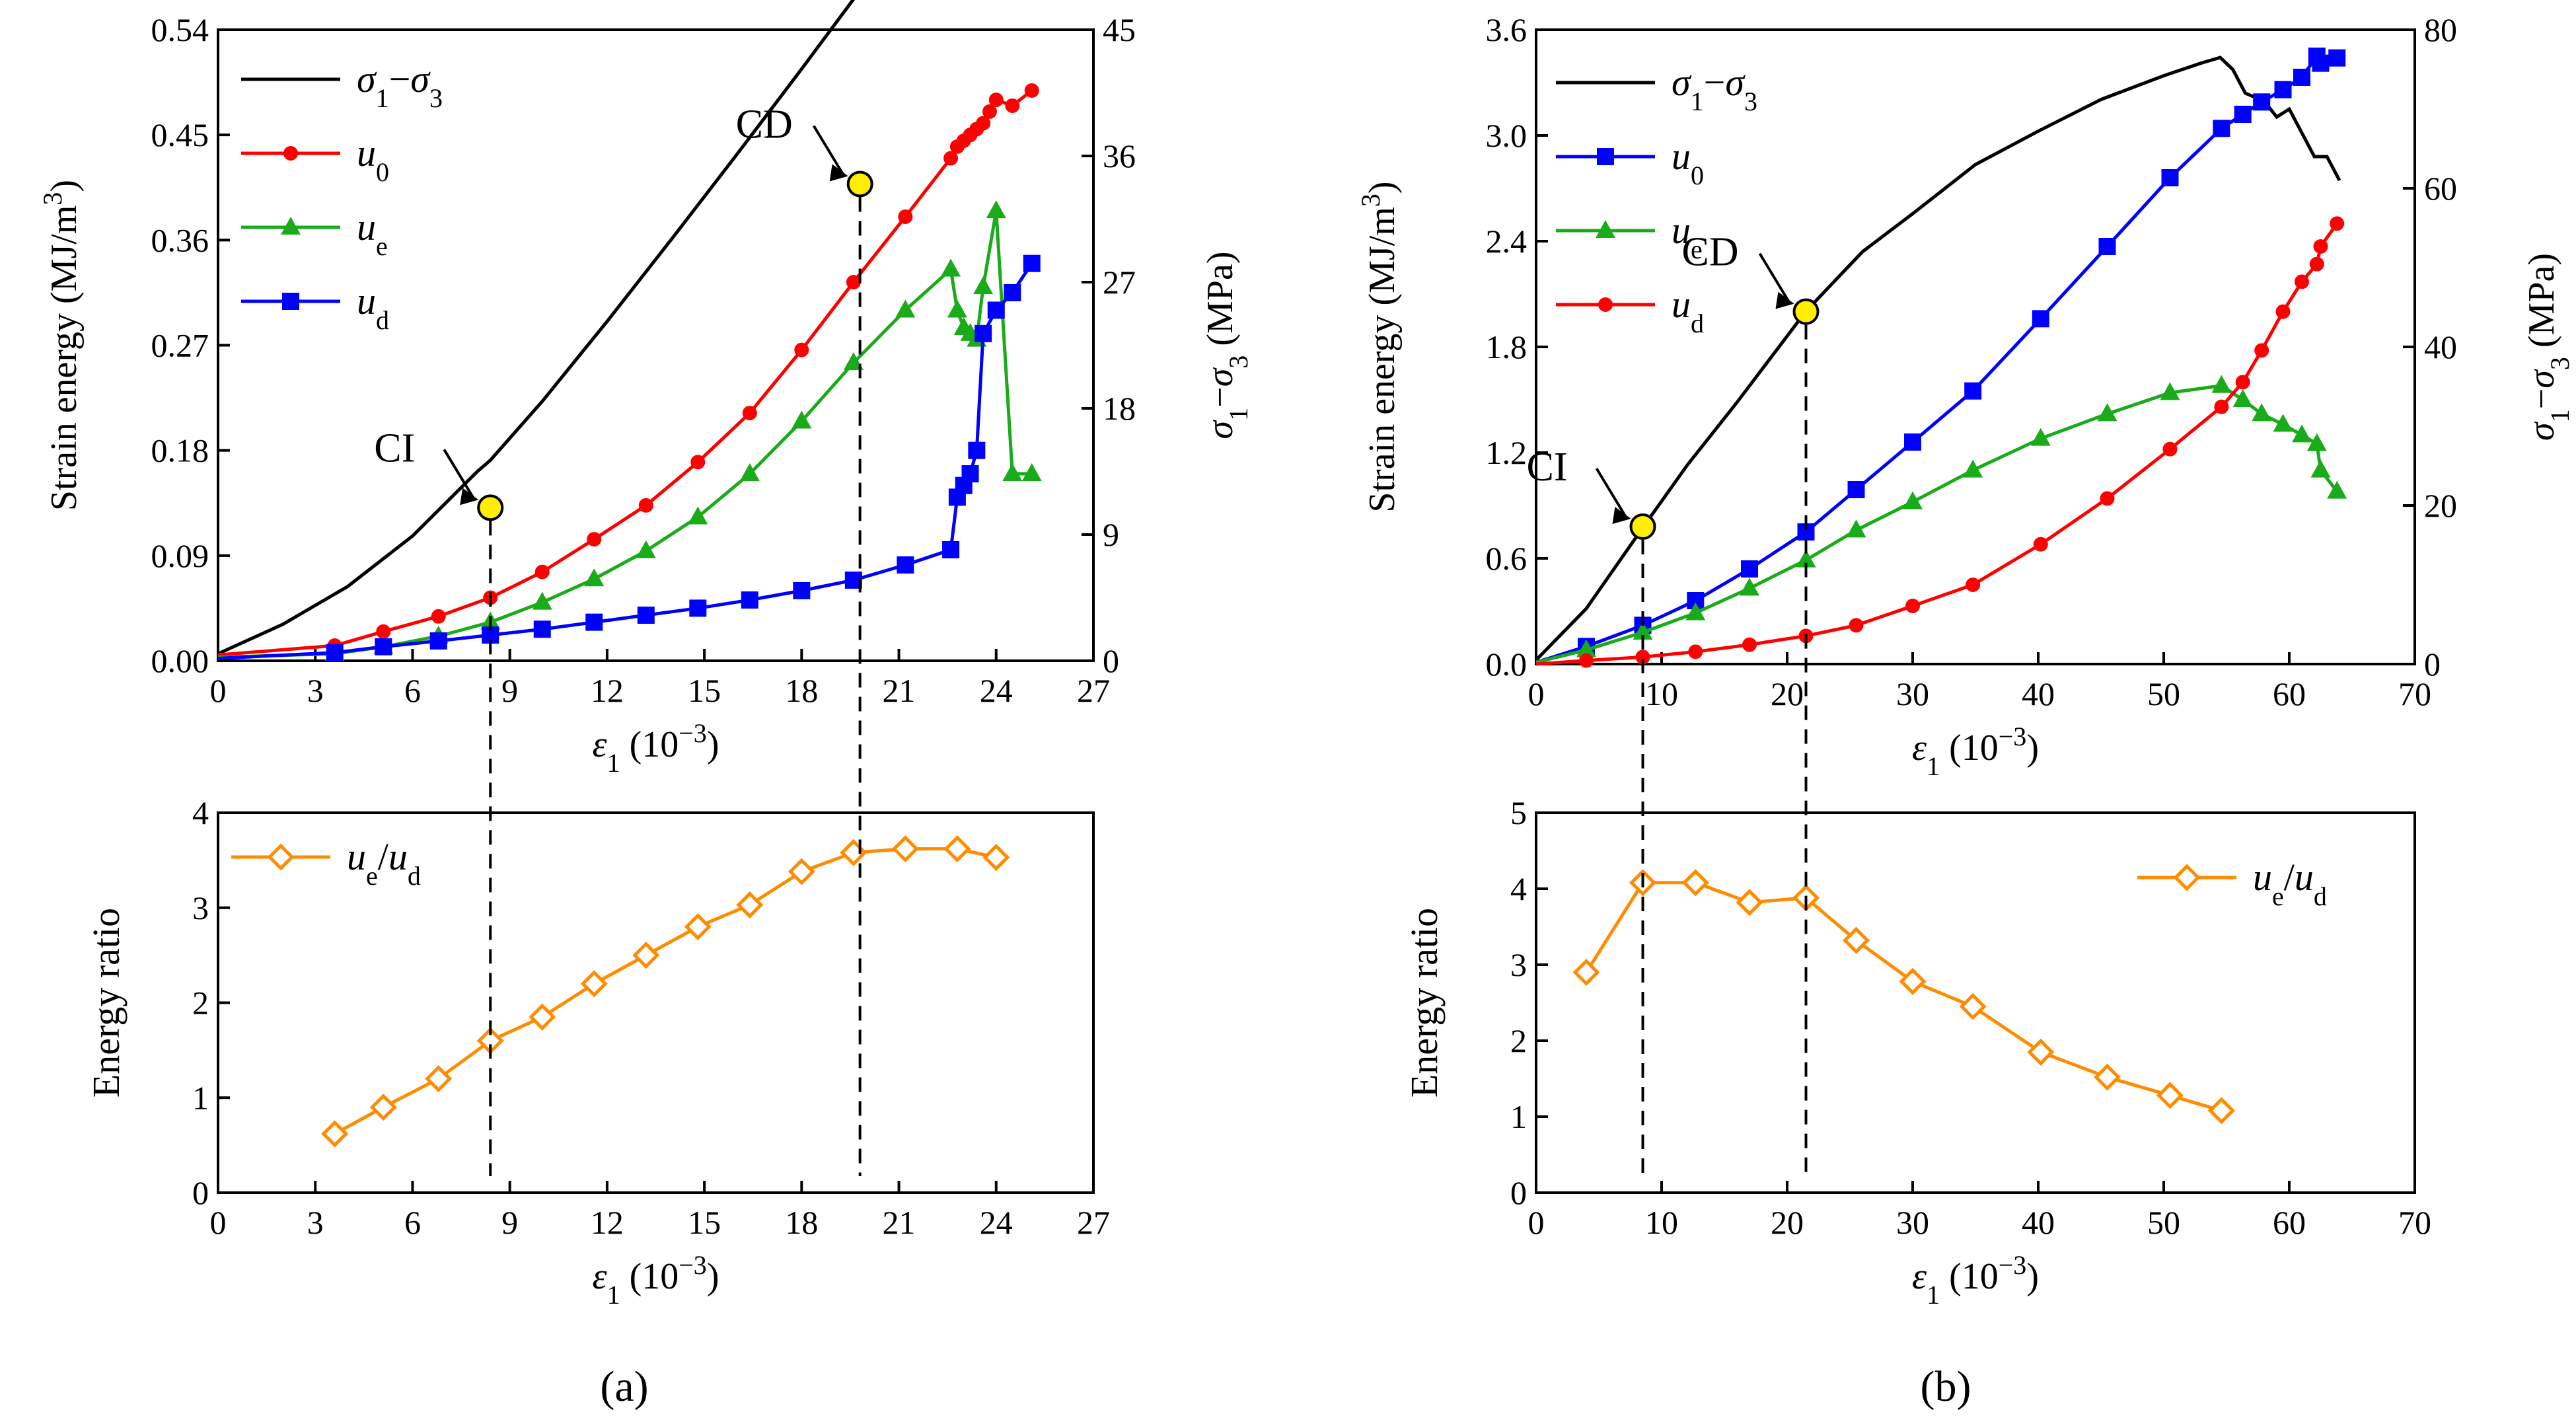 Image resolution: width=2576 pixels, height=1420 pixels. Describe the element at coordinates (180, 555) in the screenshot. I see `y-tick-label: 0.09` at that location.